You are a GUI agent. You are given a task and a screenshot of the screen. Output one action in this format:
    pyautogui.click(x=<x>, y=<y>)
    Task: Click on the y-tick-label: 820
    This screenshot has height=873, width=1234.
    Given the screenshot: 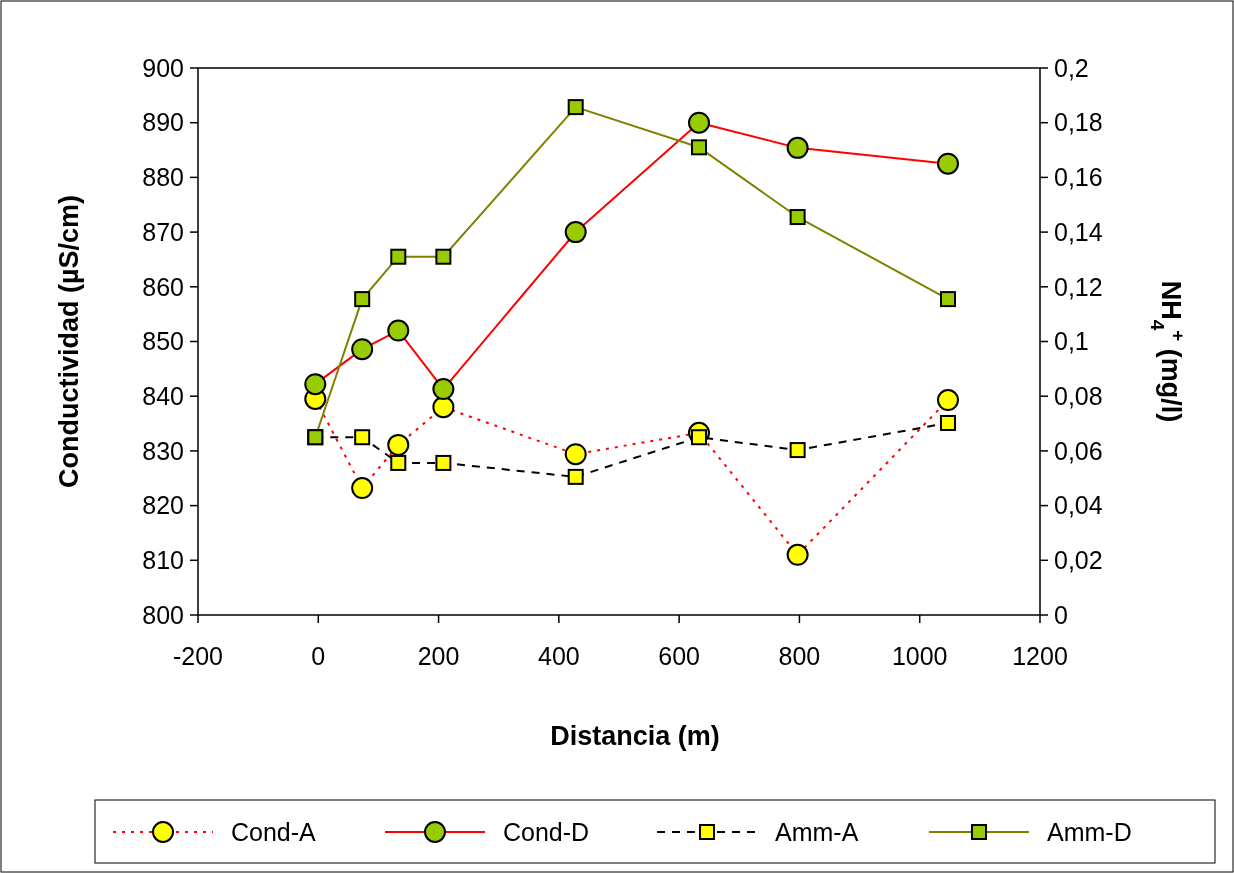 What is the action you would take?
    pyautogui.click(x=163, y=505)
    